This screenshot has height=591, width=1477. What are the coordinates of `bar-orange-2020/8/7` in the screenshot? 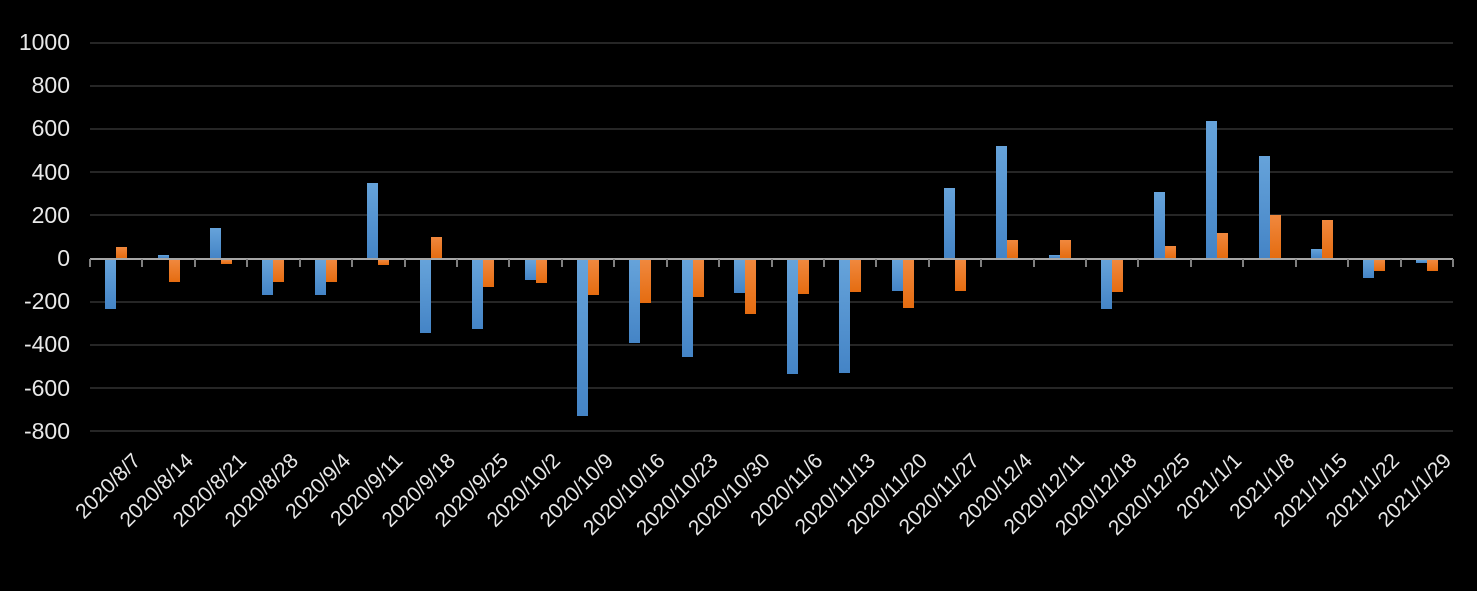 It's located at (122, 252).